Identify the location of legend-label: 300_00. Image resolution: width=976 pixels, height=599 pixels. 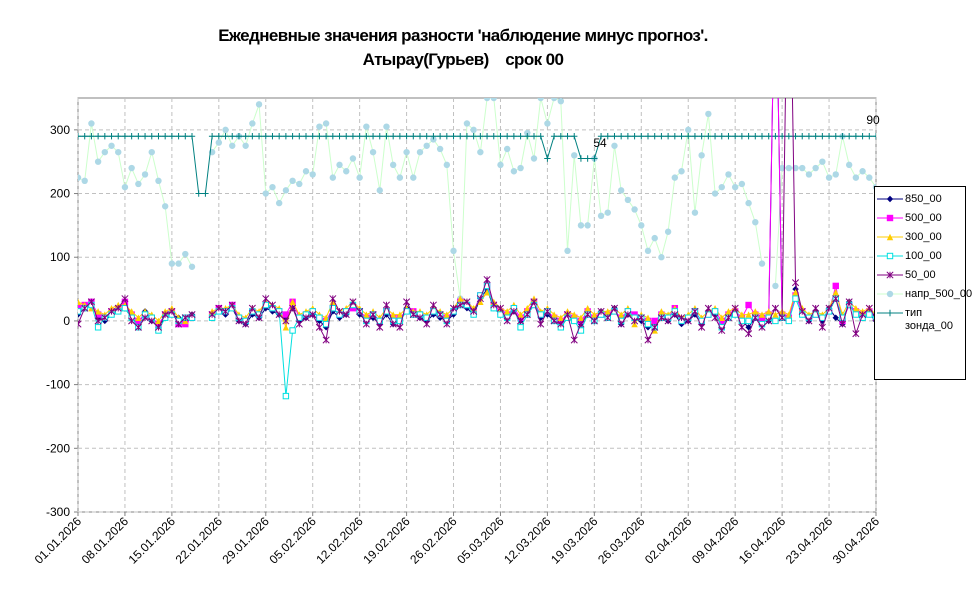
(923, 237).